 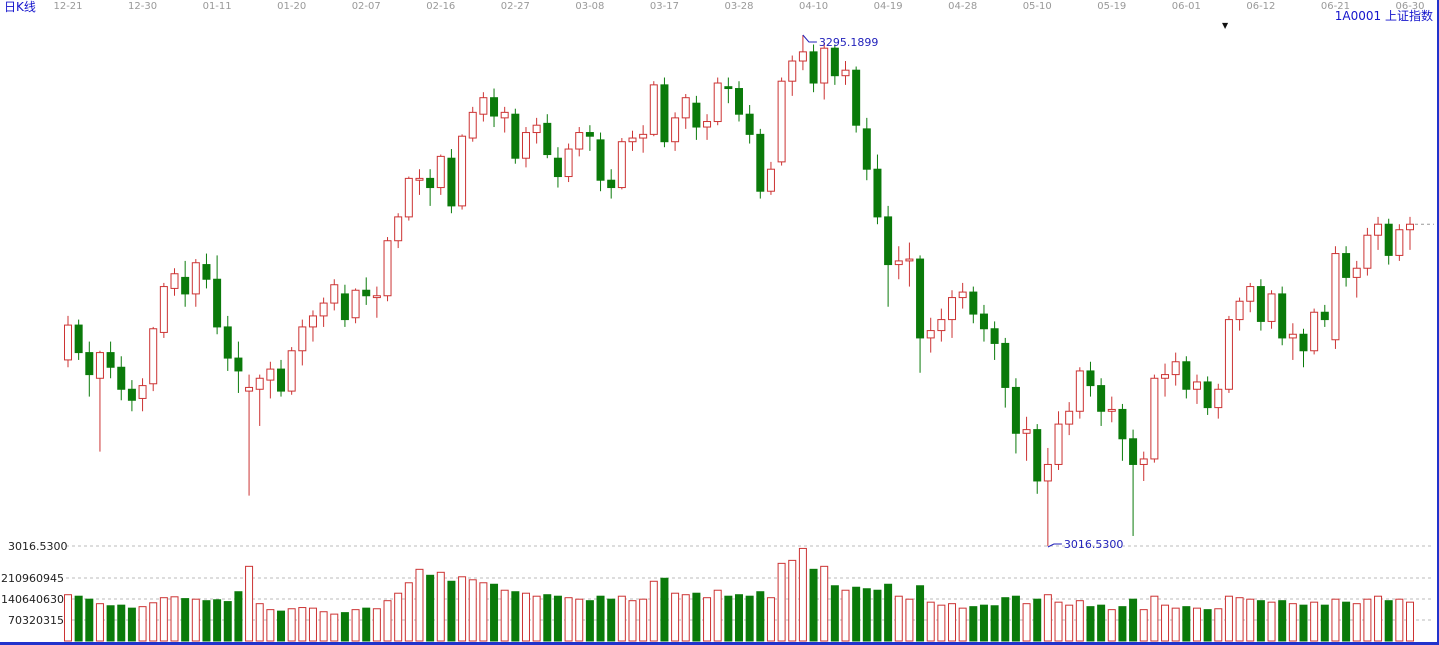 I want to click on symbol-title: 1A0001 上证指数, so click(x=1383, y=16).